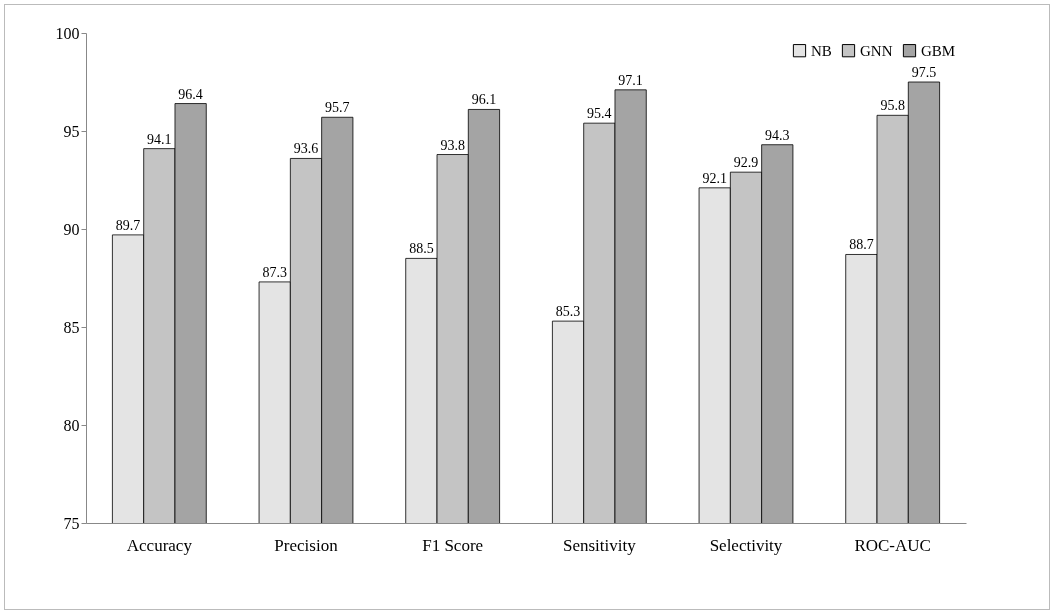  Describe the element at coordinates (274, 272) in the screenshot. I see `data-label: 87.3` at that location.